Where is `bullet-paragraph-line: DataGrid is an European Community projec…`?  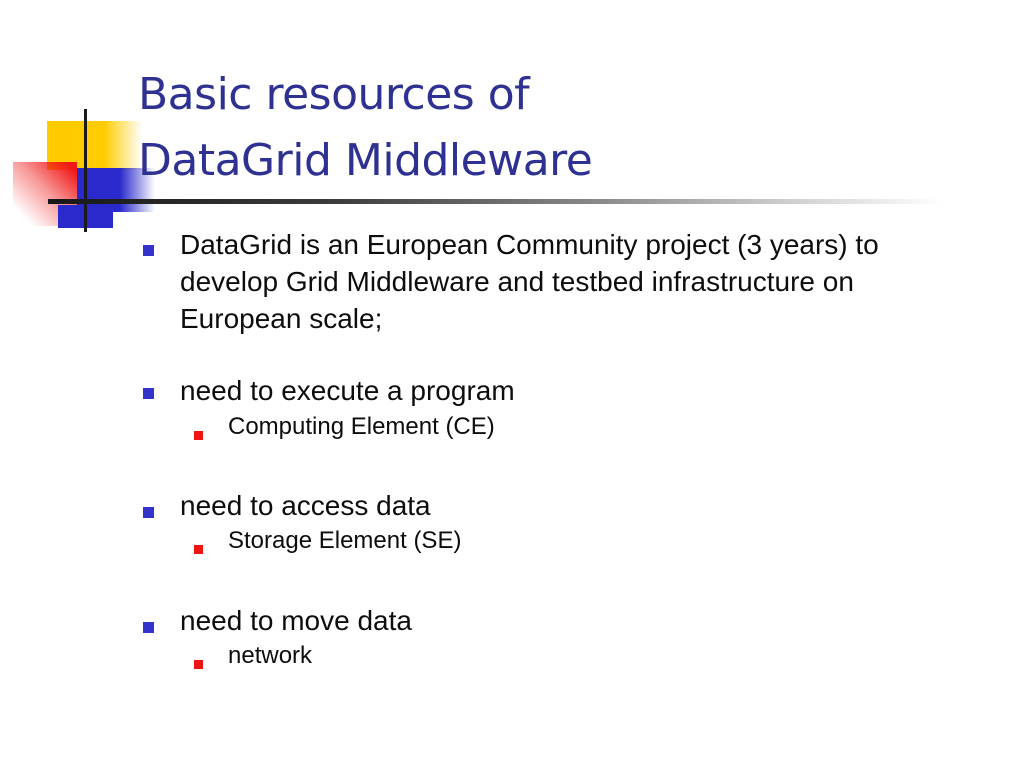
bullet-paragraph-line: DataGrid is an European Community projec… is located at coordinates (529, 244).